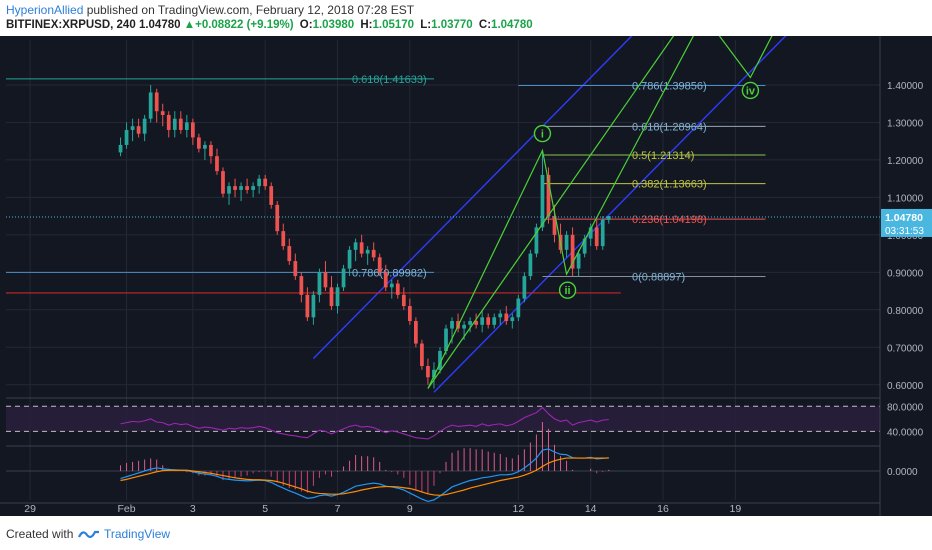  Describe the element at coordinates (338, 509) in the screenshot. I see `time-tick-label: 7` at that location.